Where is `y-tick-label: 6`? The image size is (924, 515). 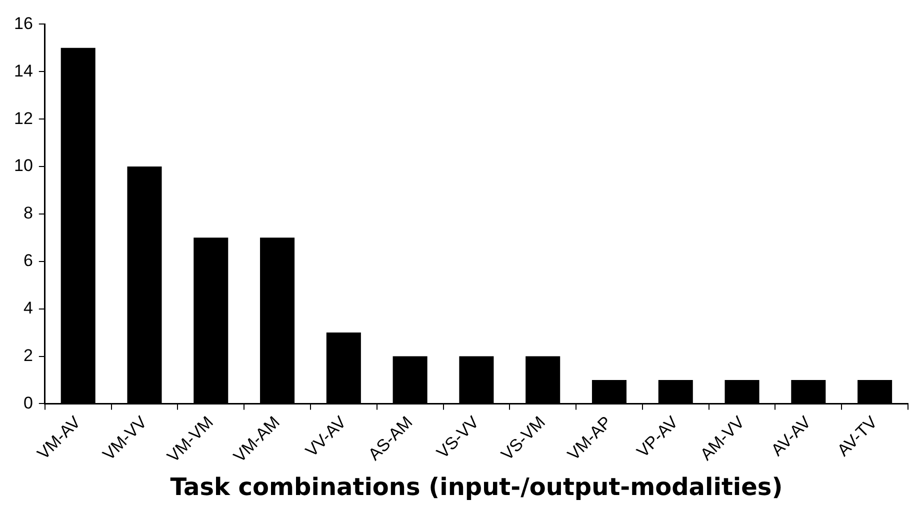
y-tick-label: 6 is located at coordinates (28, 260).